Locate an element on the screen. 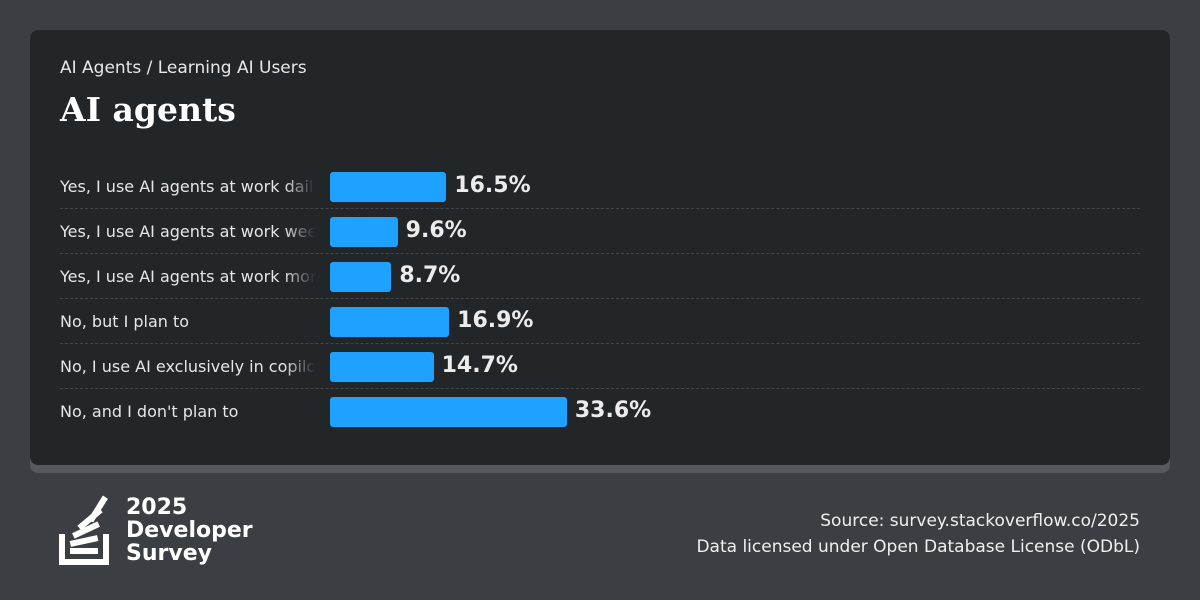  bar-label: Yes, I use AI agents at work weekly is located at coordinates (187, 231).